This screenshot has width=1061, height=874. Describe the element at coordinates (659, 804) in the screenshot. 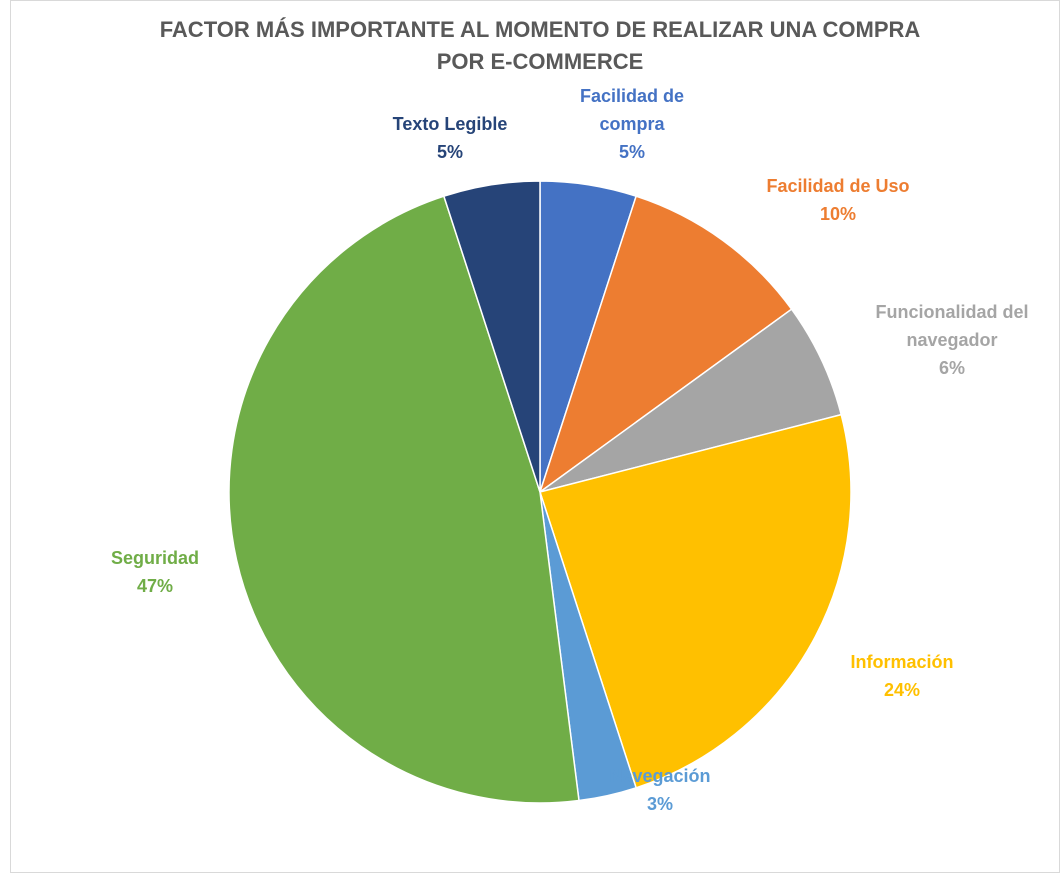

I see `value-label: 3%` at that location.